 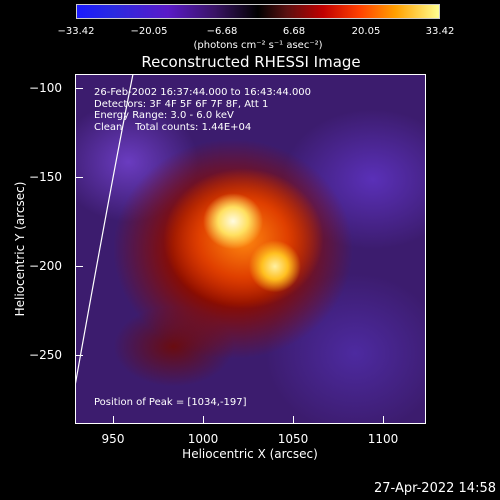 I want to click on x-axis-label: Heliocentric X (arcsec), so click(x=250, y=454).